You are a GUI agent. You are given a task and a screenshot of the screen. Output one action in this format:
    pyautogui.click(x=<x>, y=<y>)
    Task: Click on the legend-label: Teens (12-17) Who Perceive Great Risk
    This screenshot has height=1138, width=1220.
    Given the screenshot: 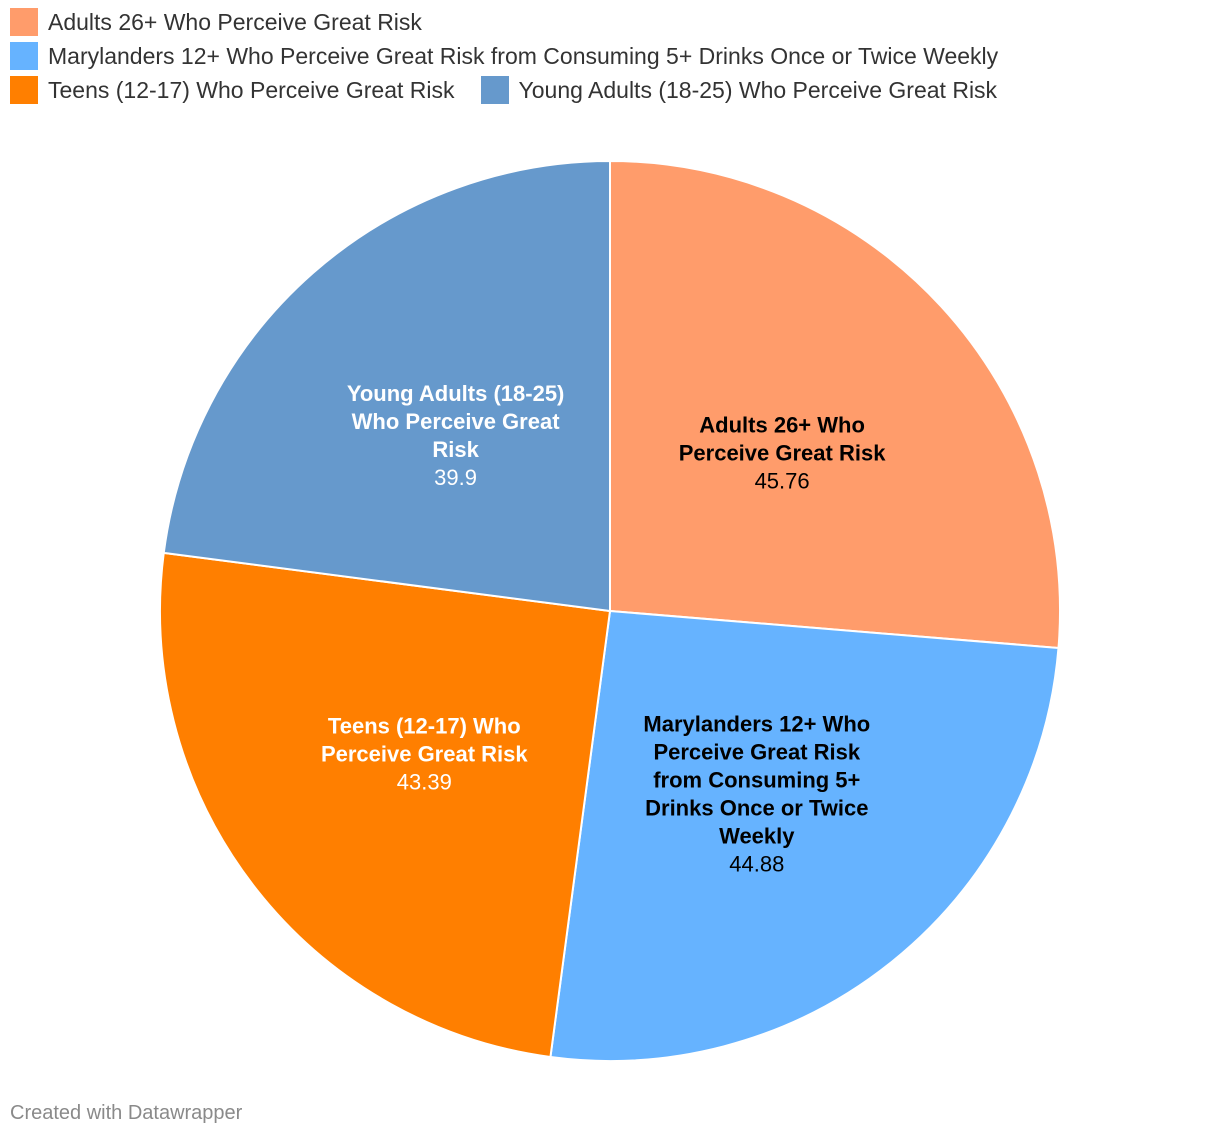 What is the action you would take?
    pyautogui.click(x=251, y=90)
    